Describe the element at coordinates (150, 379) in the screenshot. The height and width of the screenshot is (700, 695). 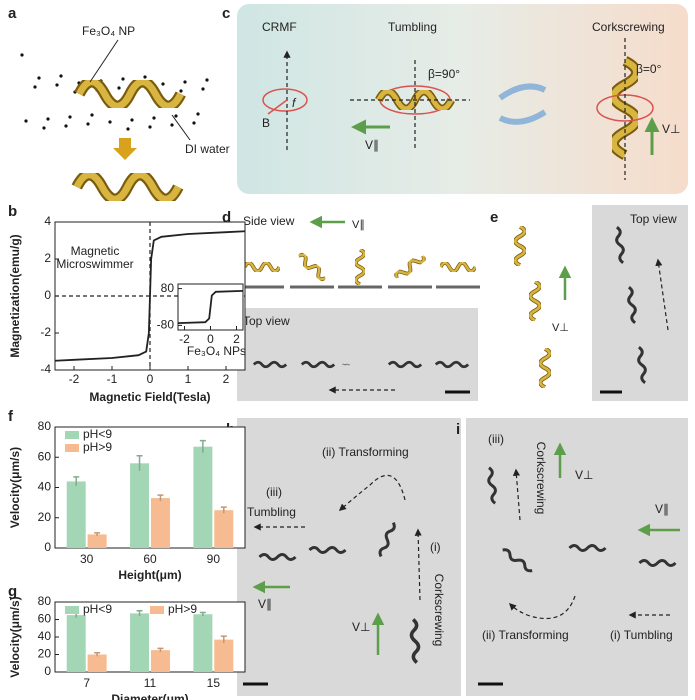
I see `x-tick-label: 0` at that location.